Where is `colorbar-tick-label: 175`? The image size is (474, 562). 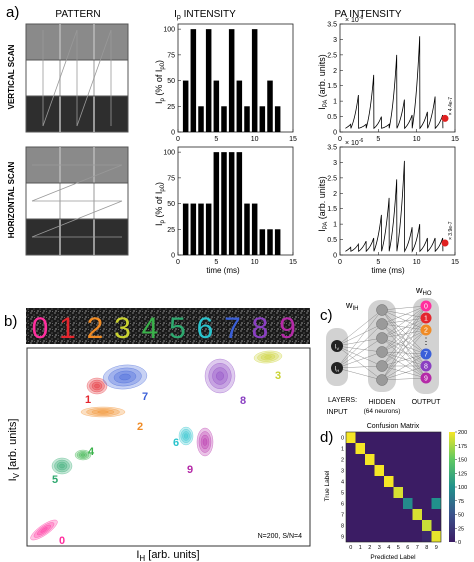 colorbar-tick-label: 175 is located at coordinates (462, 447).